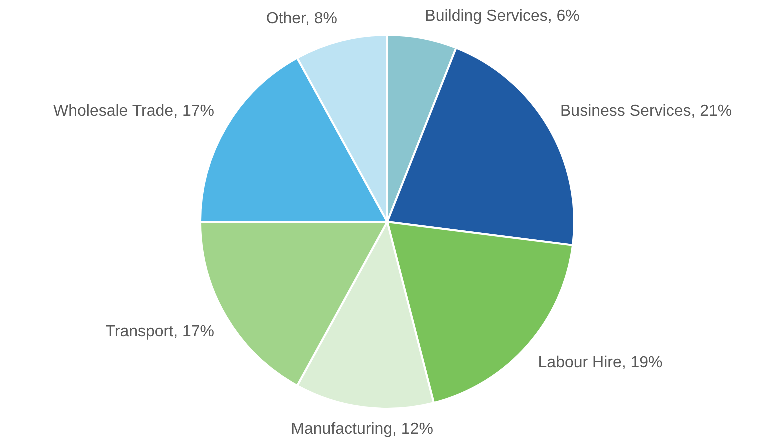 Image resolution: width=775 pixels, height=440 pixels. I want to click on slice-label: Labour Hire, 19%, so click(600, 363).